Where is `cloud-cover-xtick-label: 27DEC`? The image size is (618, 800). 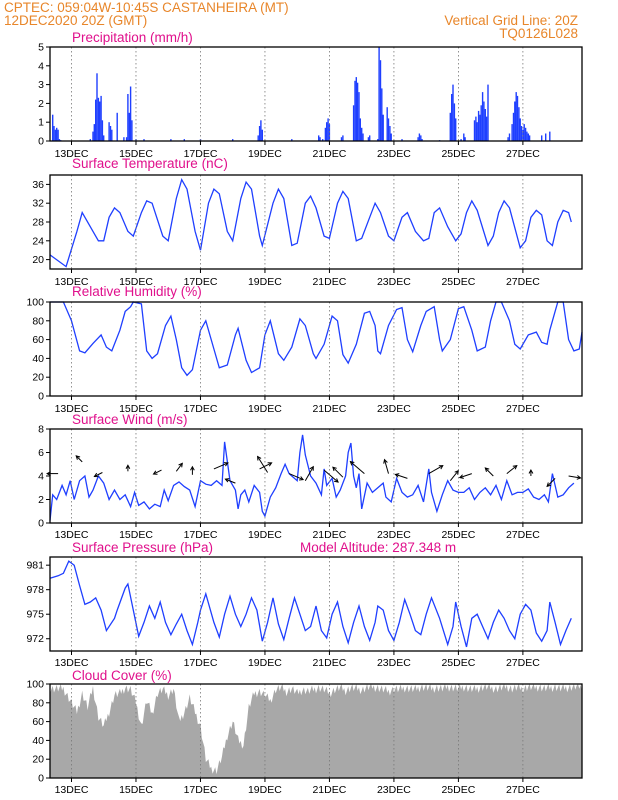
cloud-cover-xtick-label: 27DEC is located at coordinates (523, 790).